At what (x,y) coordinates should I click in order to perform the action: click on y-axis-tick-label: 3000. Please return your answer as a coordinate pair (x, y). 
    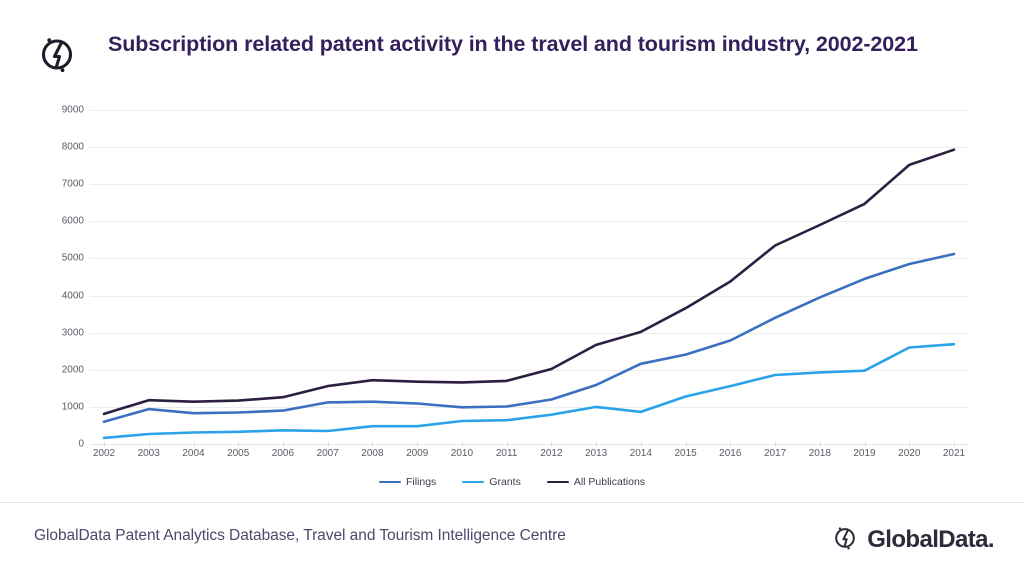
    Looking at the image, I should click on (72, 333).